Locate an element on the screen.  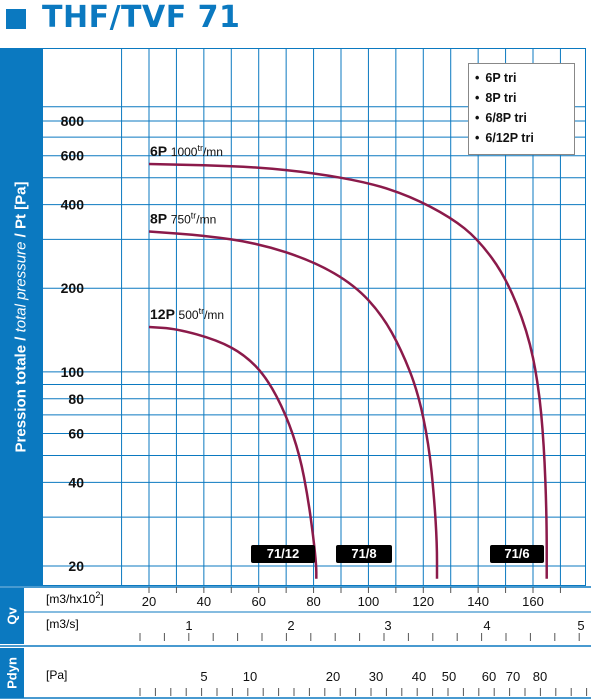
x-tick-label: 100 is located at coordinates (369, 601).